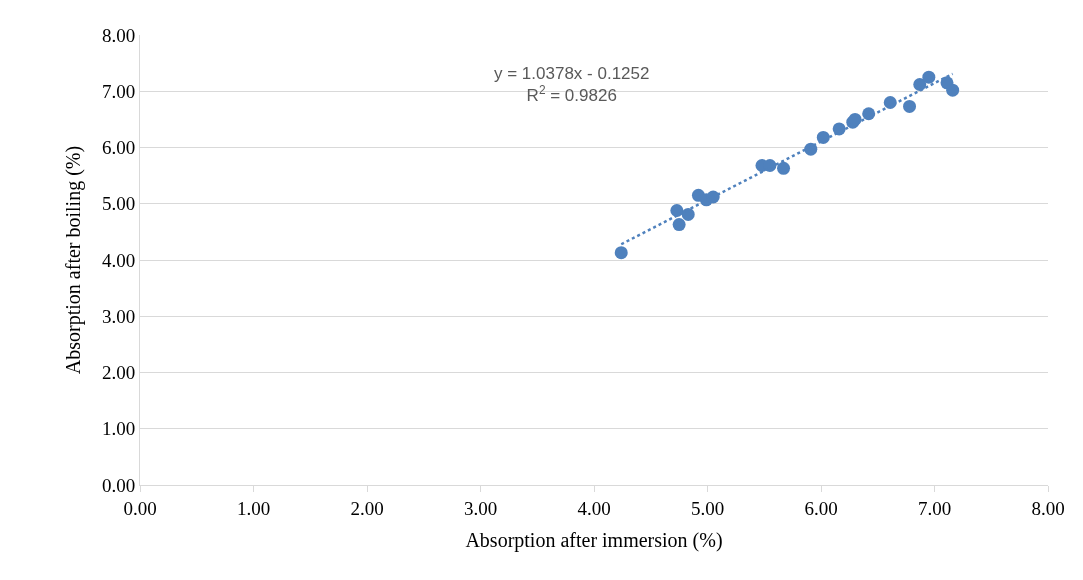 The width and height of the screenshot is (1083, 580). I want to click on y-tick-label: 3.00, so click(118, 316).